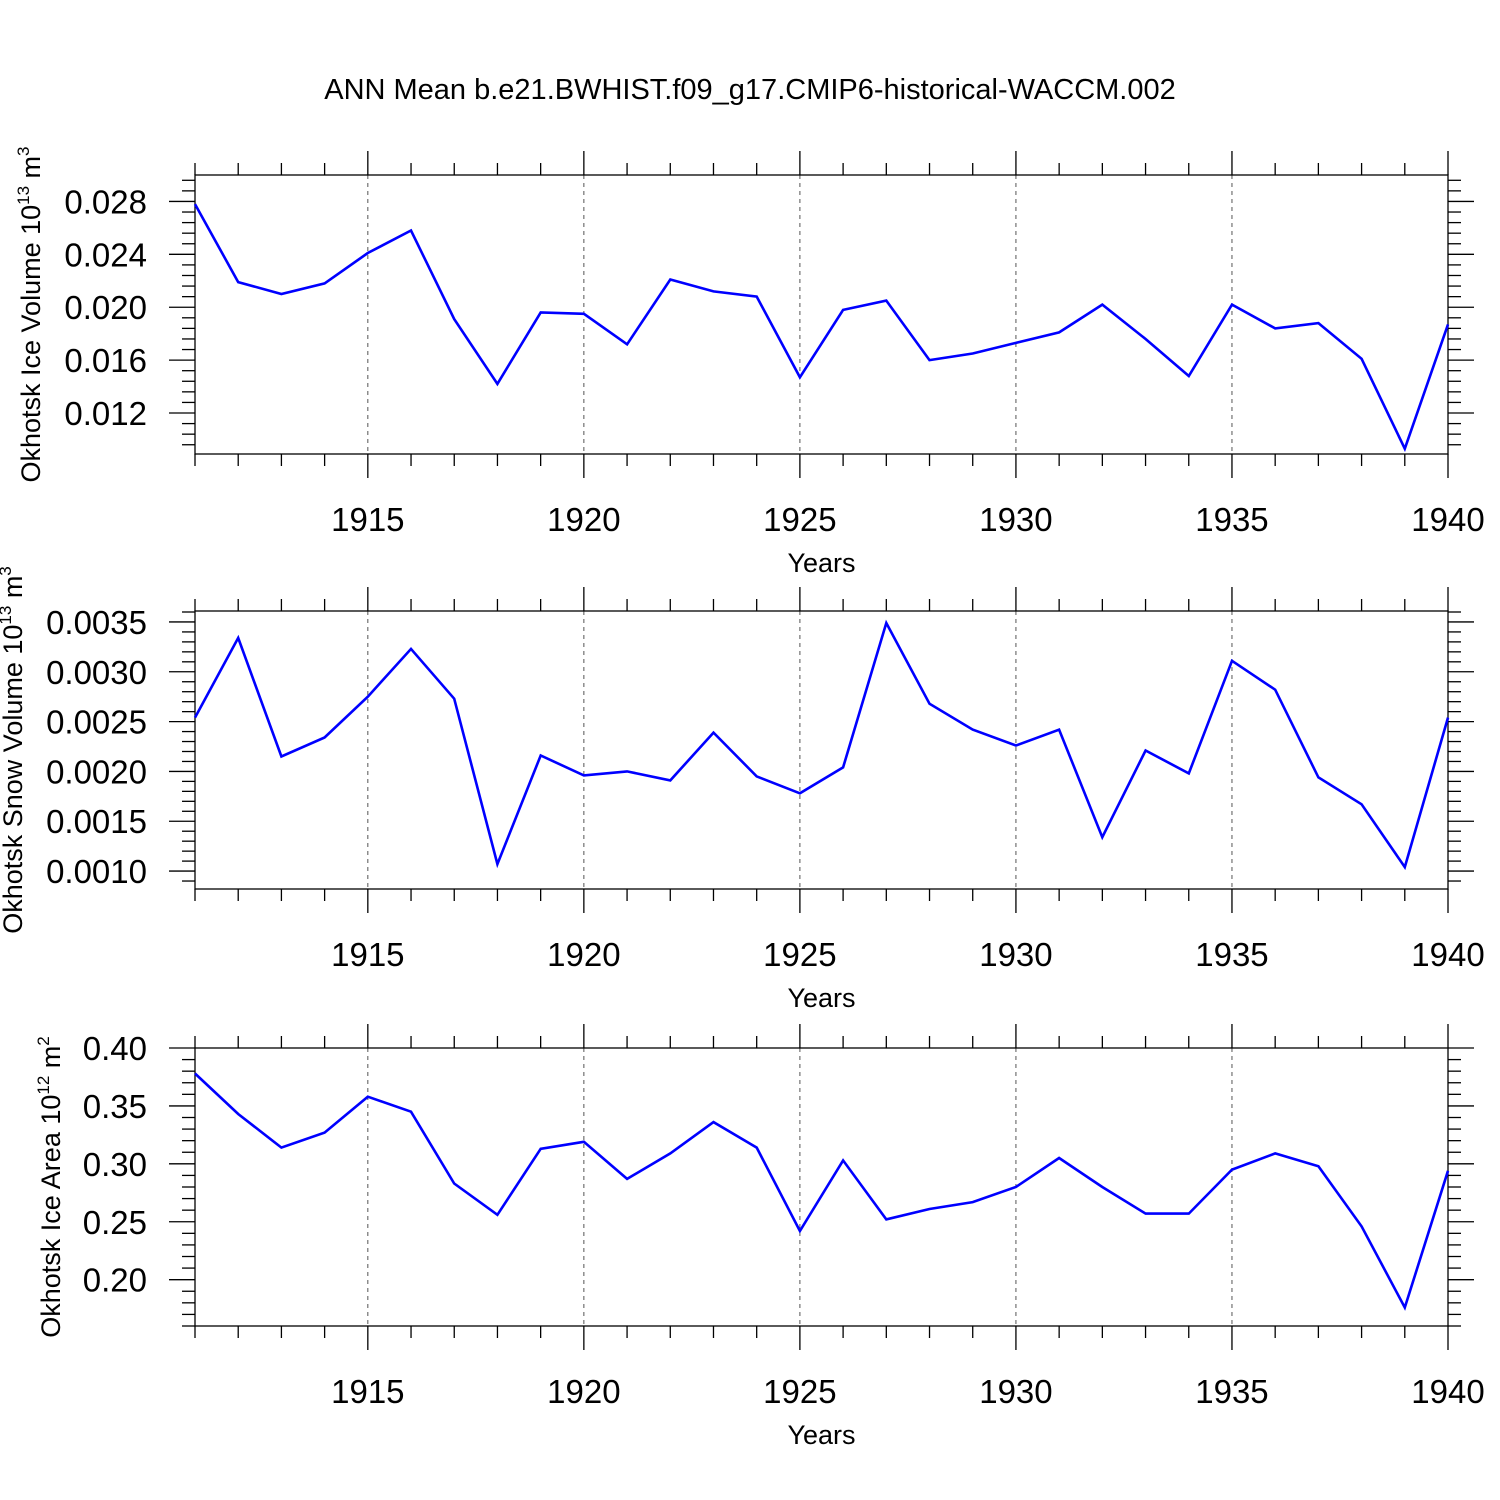 The image size is (1500, 1500). What do you see at coordinates (115, 1106) in the screenshot?
I see `y-tick-label: 0.35` at bounding box center [115, 1106].